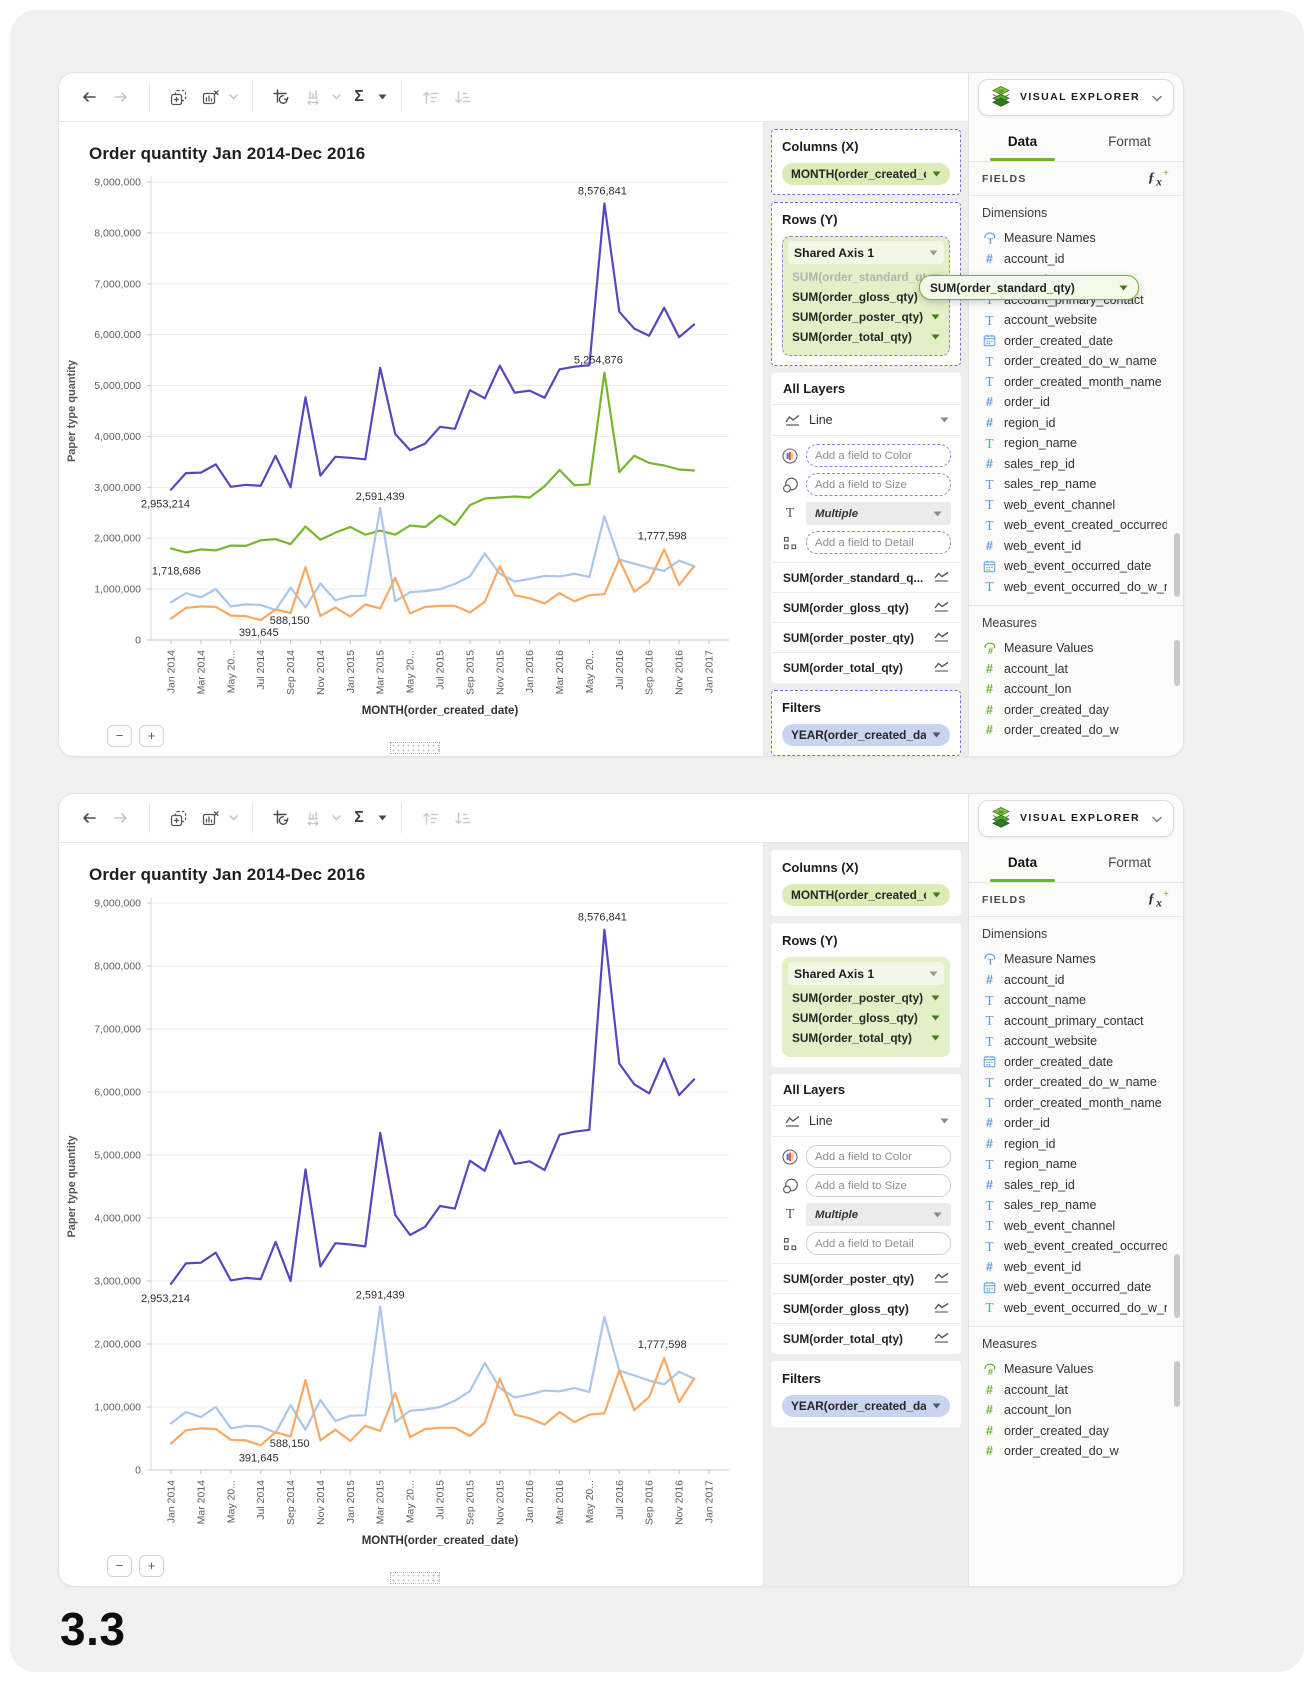 The width and height of the screenshot is (1314, 1682). What do you see at coordinates (878, 1156) in the screenshot?
I see `color-field-input: Add a field to Color` at bounding box center [878, 1156].